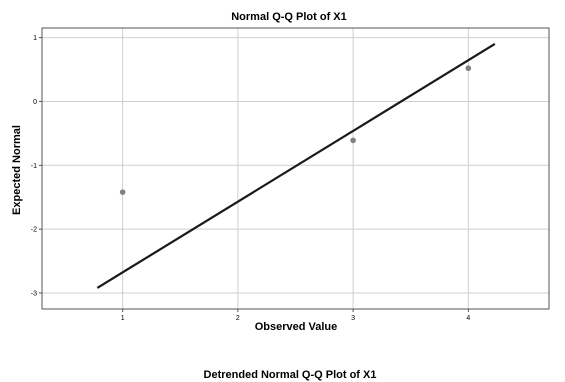  Describe the element at coordinates (353, 318) in the screenshot. I see `x-tick-label: 3` at that location.